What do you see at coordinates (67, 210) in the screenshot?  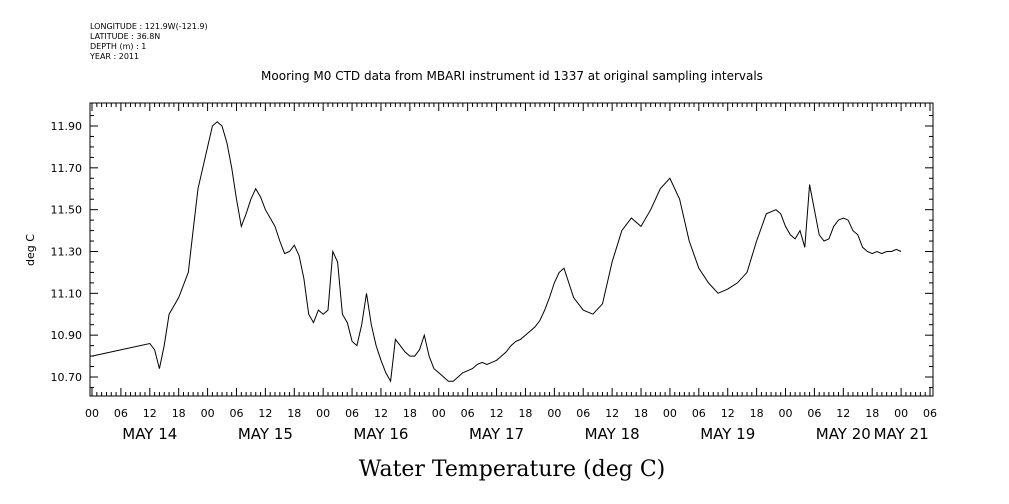 I see `y-tick-label: 11.50` at bounding box center [67, 210].